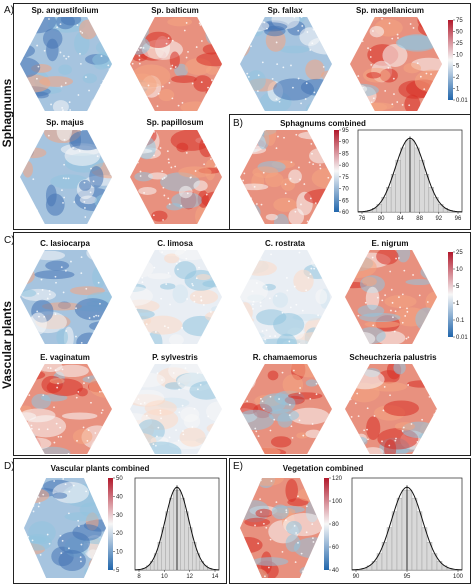 This screenshot has width=474, height=586. What do you see at coordinates (139, 577) in the screenshot?
I see `hist-tick-label: 8` at bounding box center [139, 577].